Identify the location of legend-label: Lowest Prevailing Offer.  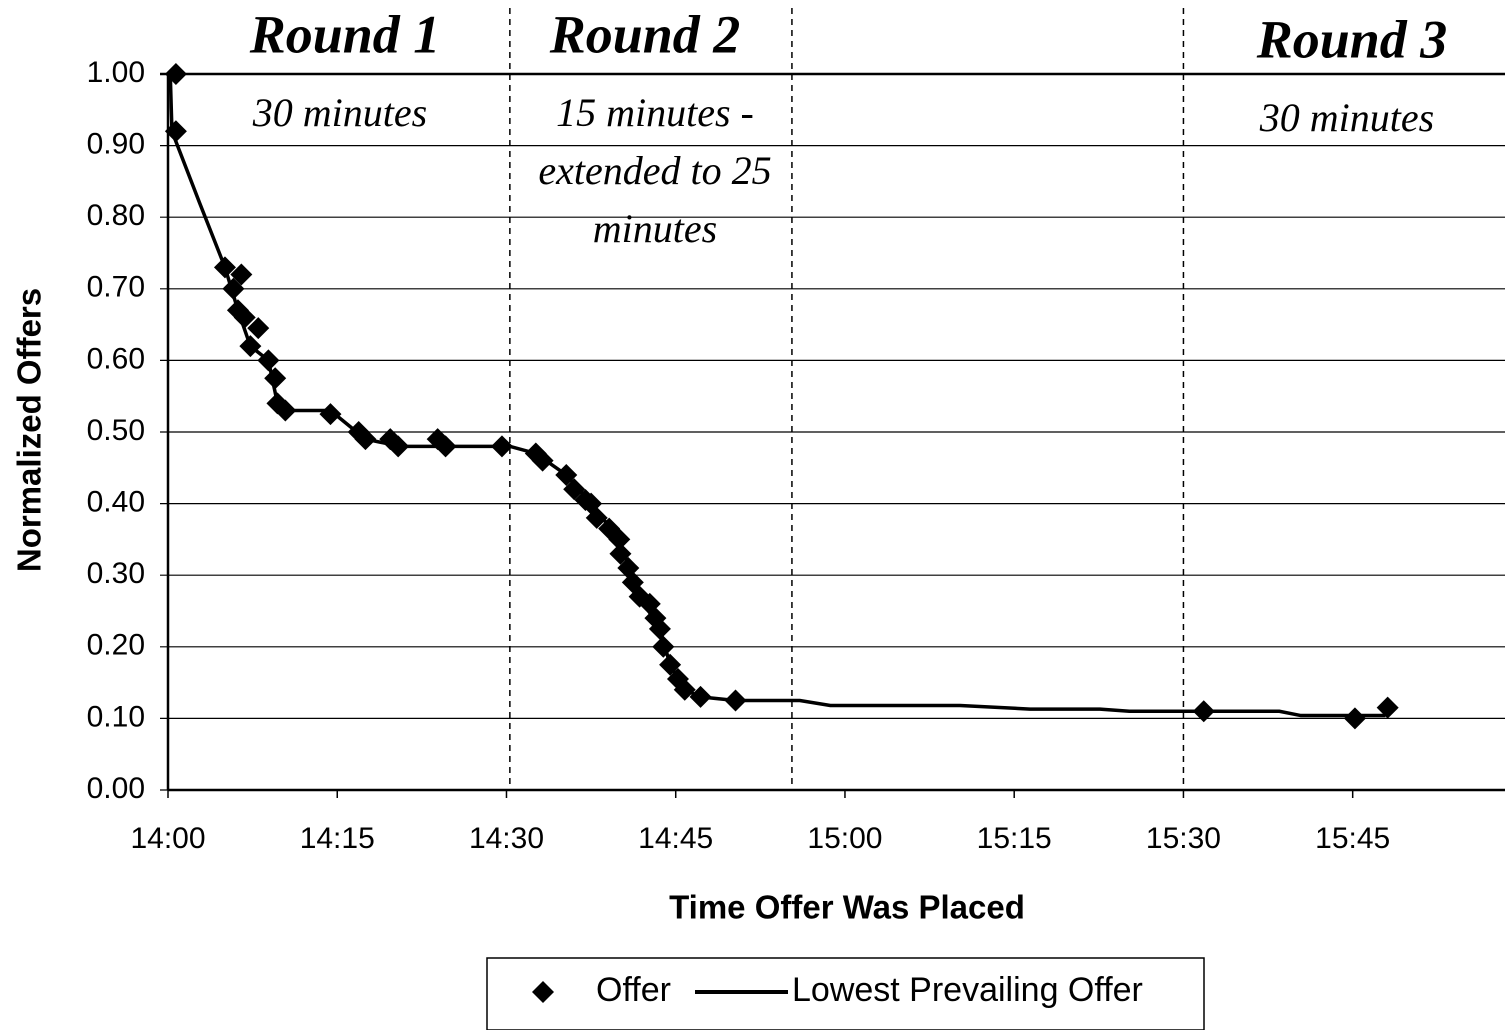
(967, 990).